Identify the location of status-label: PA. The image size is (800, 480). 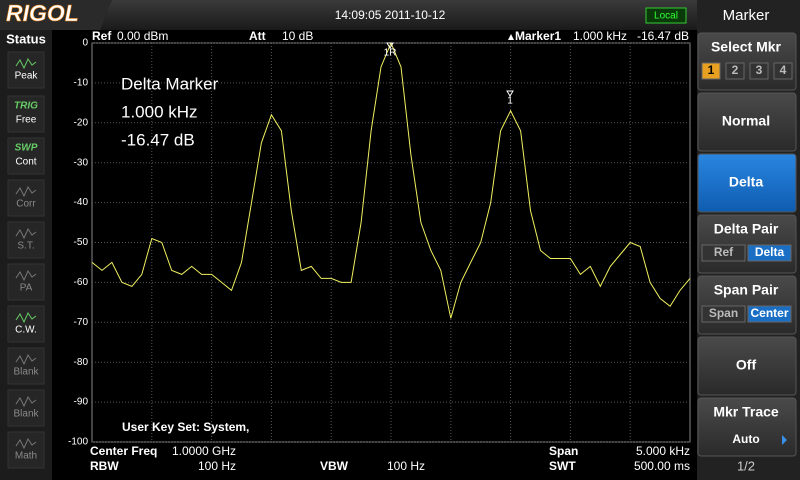
(26, 288).